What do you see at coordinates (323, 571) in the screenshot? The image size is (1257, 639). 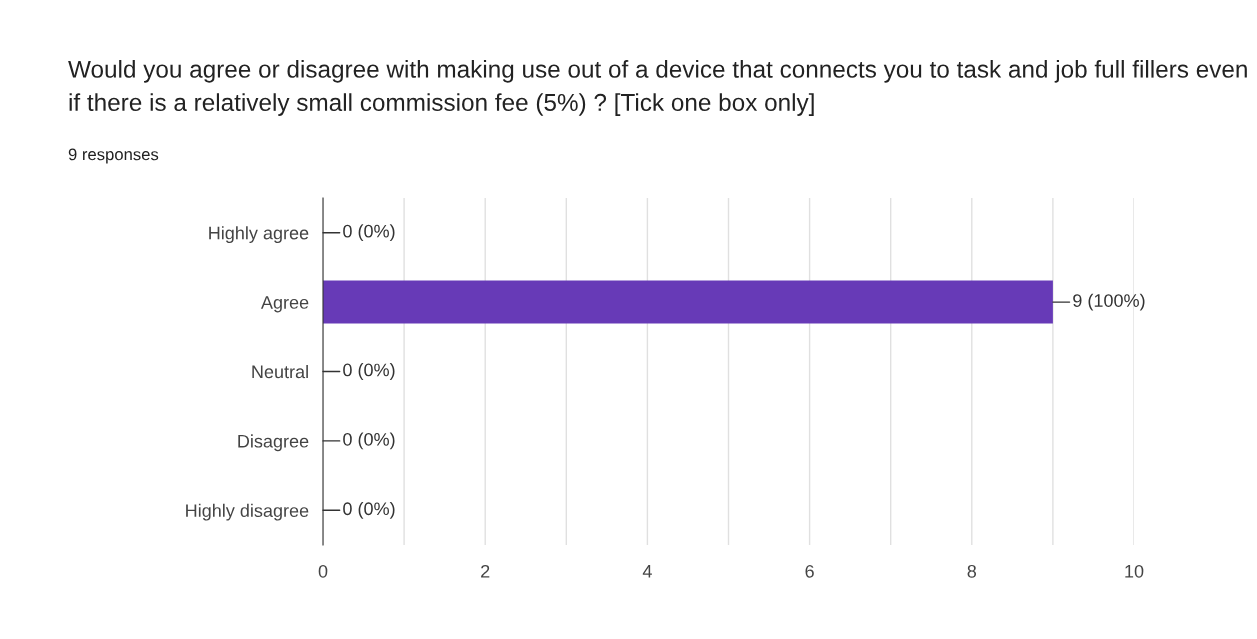 I see `x-tick-label: 0` at bounding box center [323, 571].